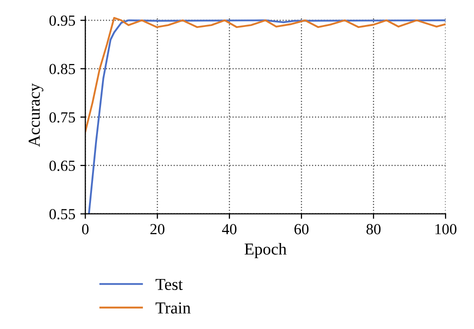 Image resolution: width=474 pixels, height=329 pixels. I want to click on x-tick-label: 80, so click(373, 229).